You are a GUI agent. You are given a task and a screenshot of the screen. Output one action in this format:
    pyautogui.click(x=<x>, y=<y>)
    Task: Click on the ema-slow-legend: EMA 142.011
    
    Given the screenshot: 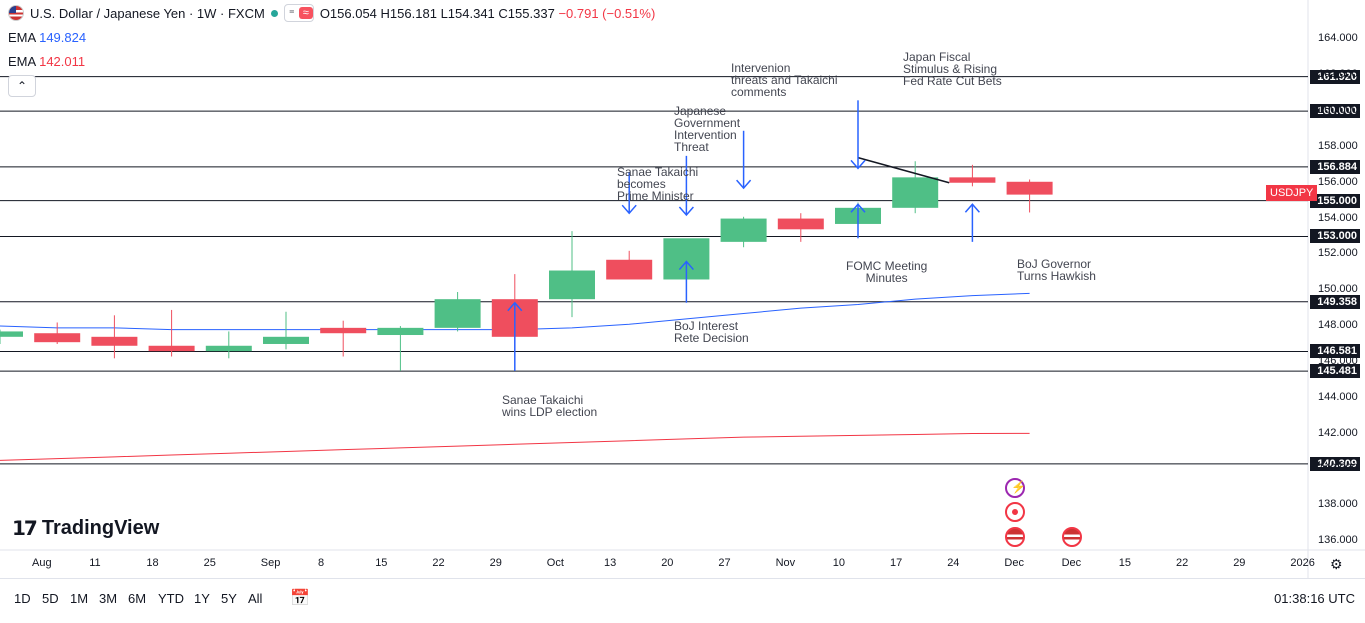 What is the action you would take?
    pyautogui.click(x=46, y=61)
    